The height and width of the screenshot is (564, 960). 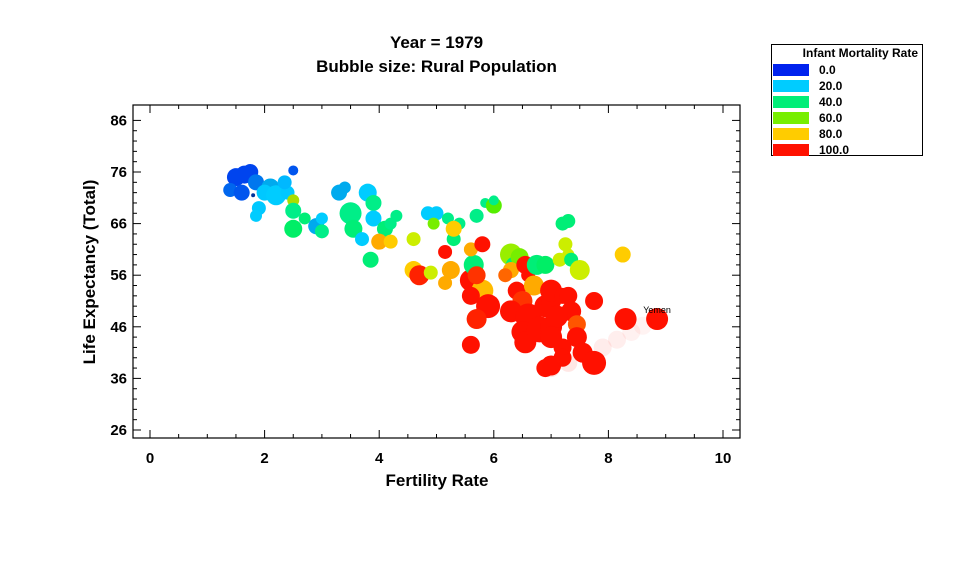 I want to click on y-axis-label: Life Expectancy (Total), so click(x=89, y=272).